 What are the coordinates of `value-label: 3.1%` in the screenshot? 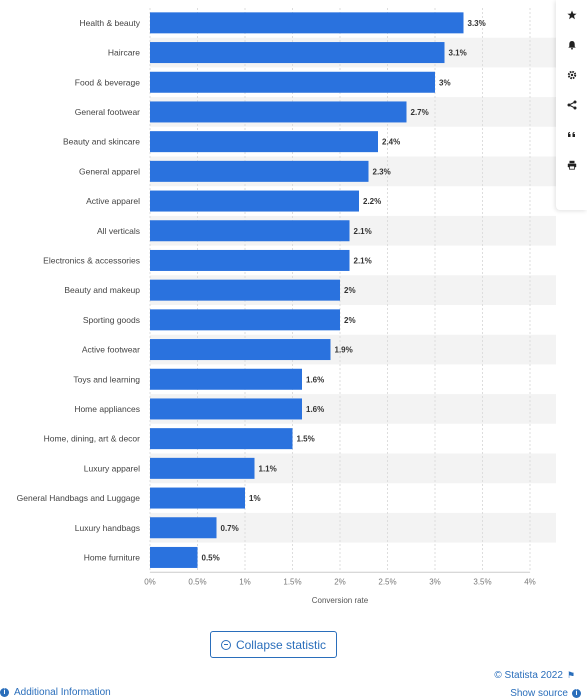 It's located at (458, 53).